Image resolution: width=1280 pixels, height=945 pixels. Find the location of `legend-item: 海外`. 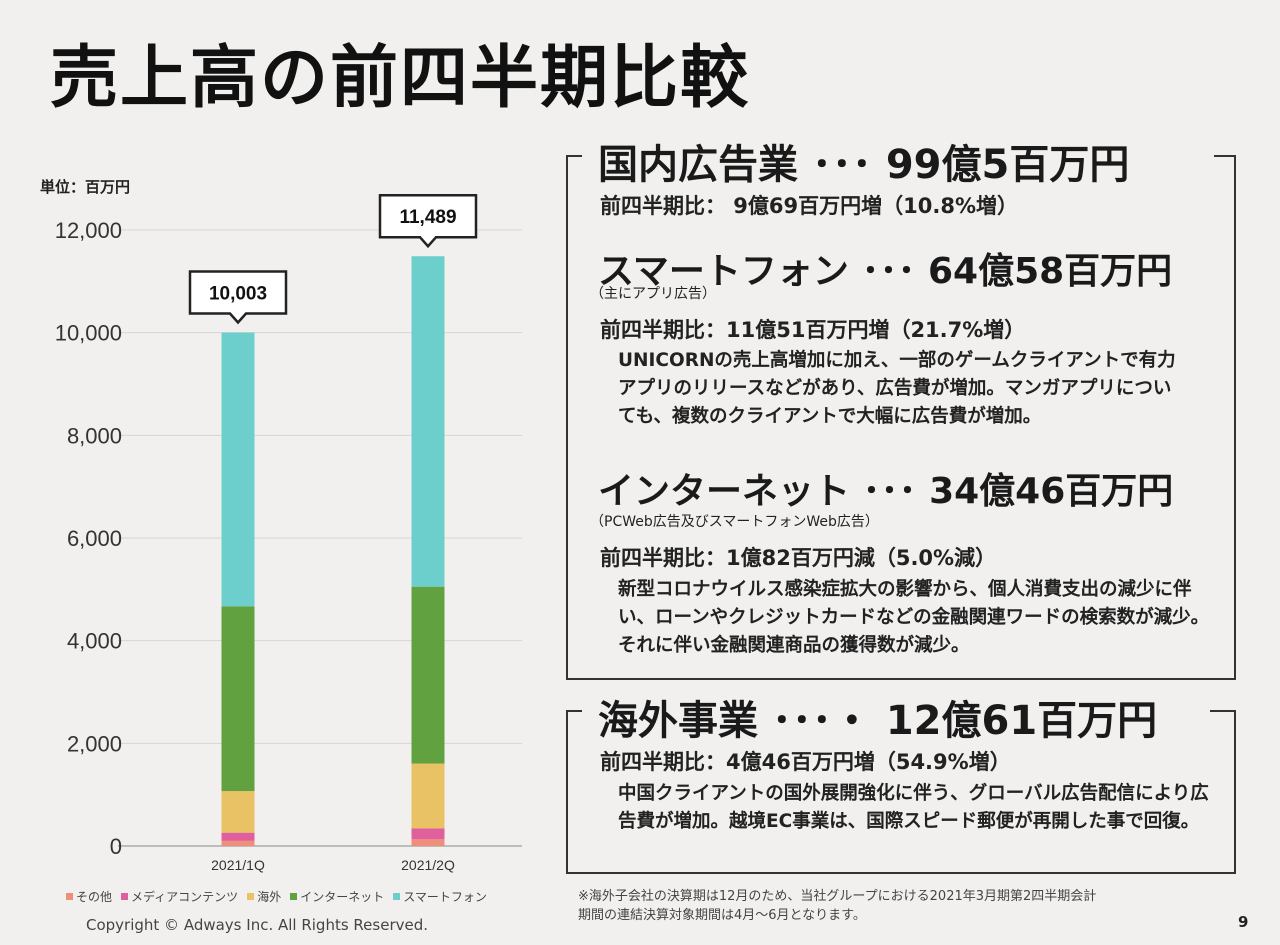

legend-item: 海外 is located at coordinates (264, 896).